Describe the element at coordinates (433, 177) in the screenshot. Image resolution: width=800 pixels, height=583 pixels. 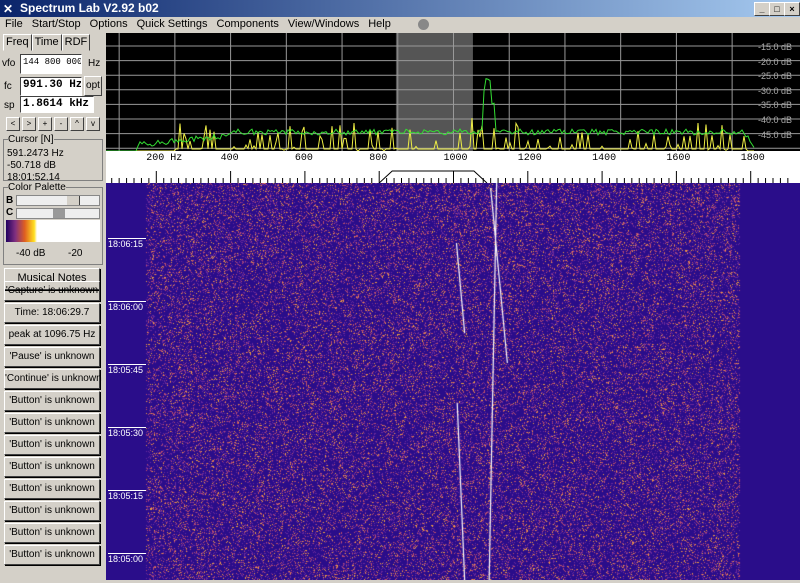
I see `passband-marker` at that location.